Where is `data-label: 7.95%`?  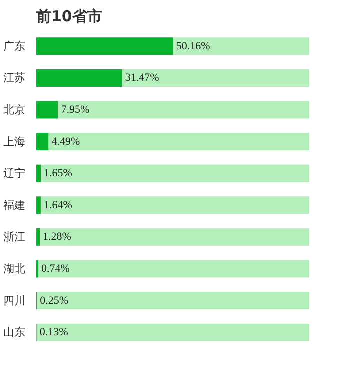
data-label: 7.95% is located at coordinates (75, 110).